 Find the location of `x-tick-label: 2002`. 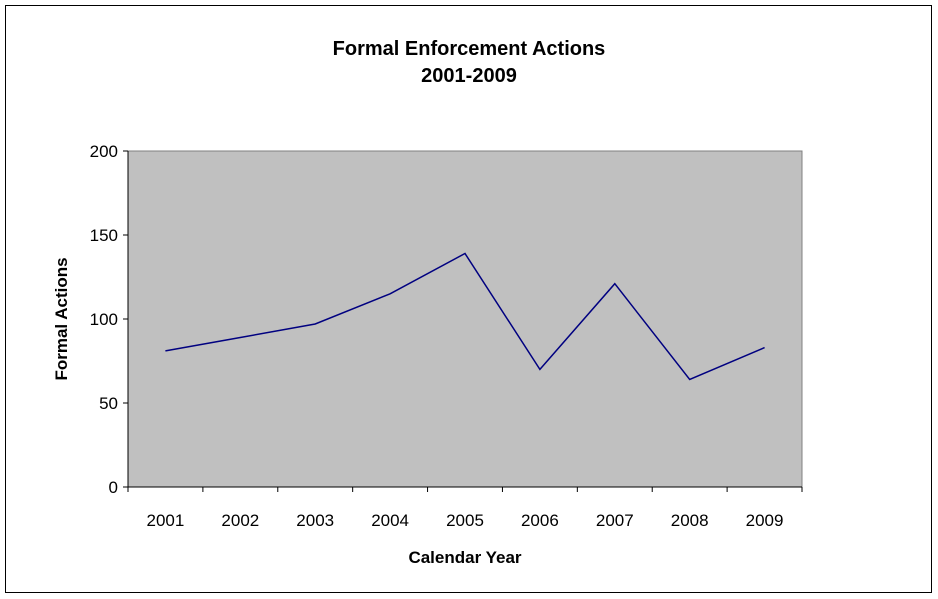

x-tick-label: 2002 is located at coordinates (240, 520).